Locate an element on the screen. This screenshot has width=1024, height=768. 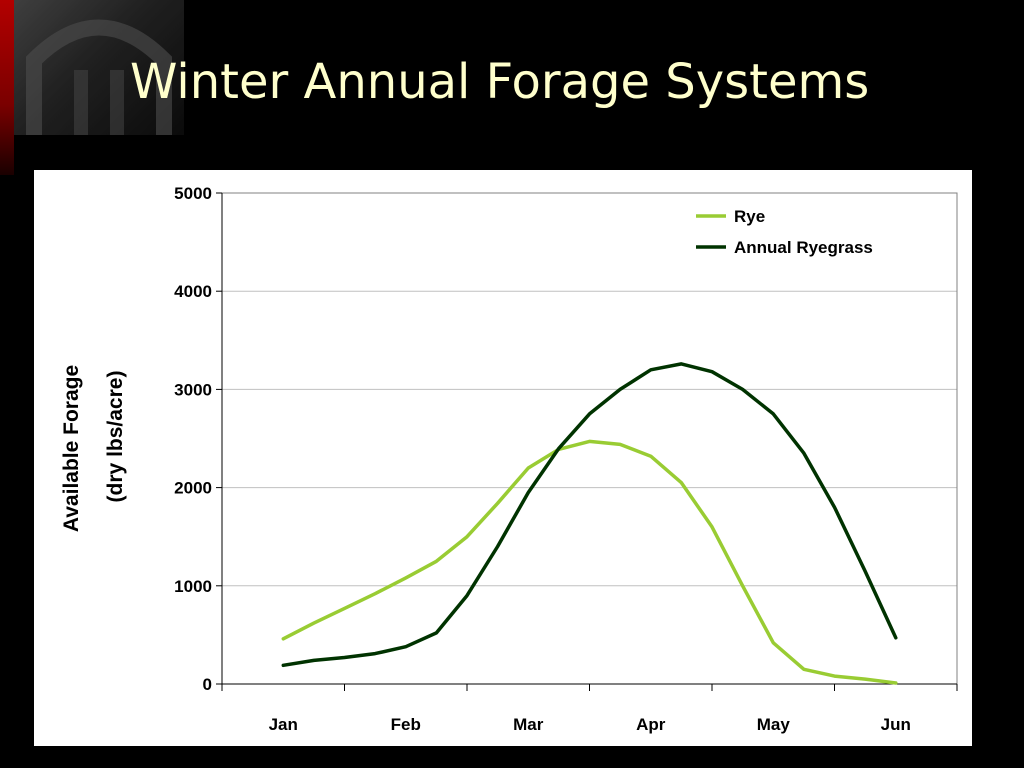
decorative-red-bar is located at coordinates (7, 87).